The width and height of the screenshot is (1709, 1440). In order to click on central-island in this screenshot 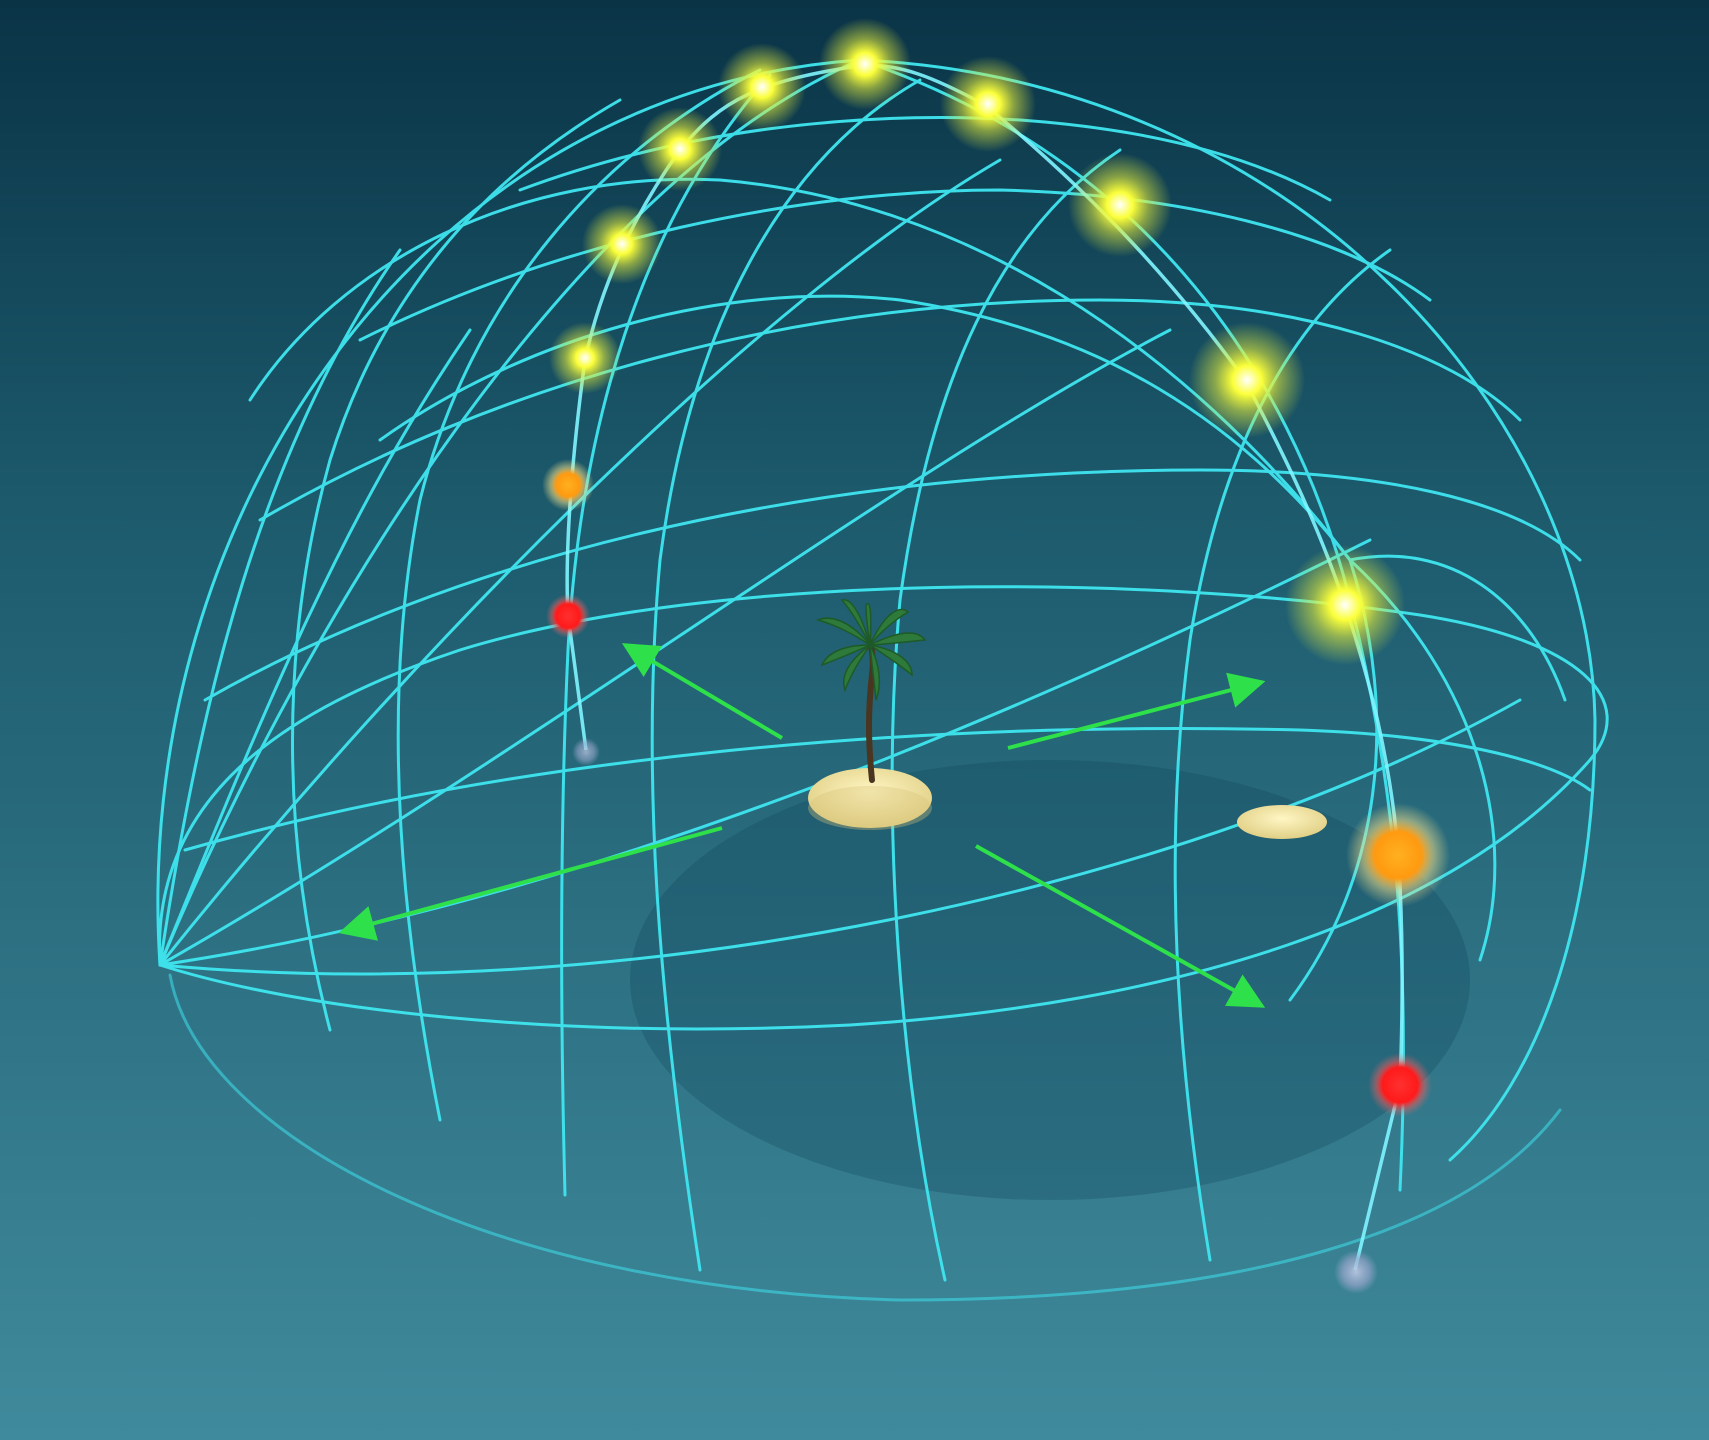, I will do `click(870, 799)`.